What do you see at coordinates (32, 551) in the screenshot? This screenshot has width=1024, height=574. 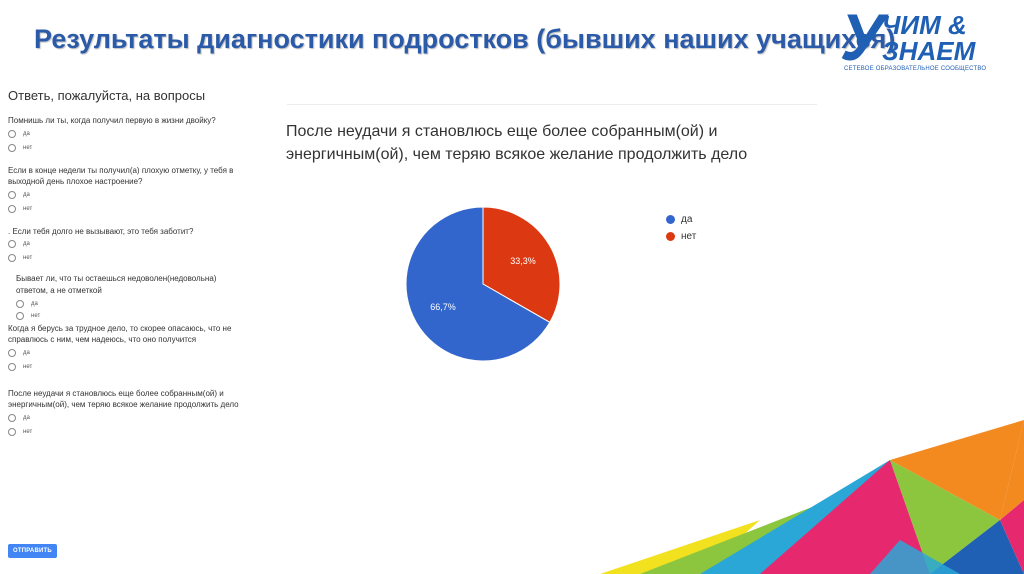 I see `submit-button: ОТПРАВИТЬ` at bounding box center [32, 551].